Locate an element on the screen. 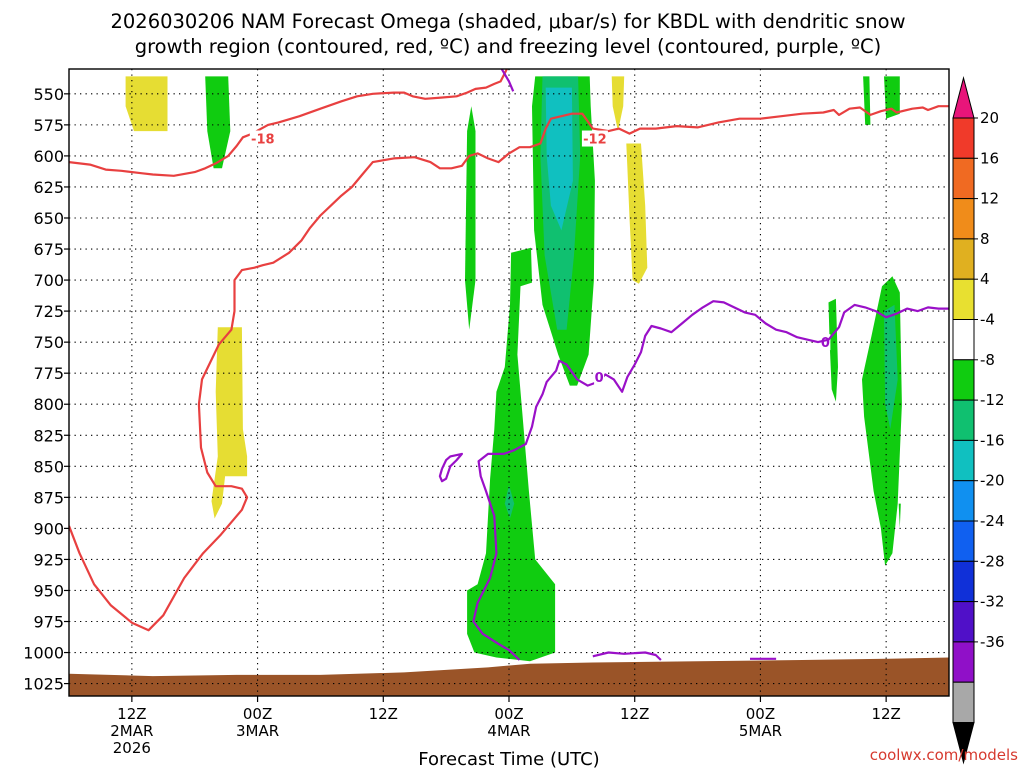  y-tick-label: 750 is located at coordinates (48, 342).